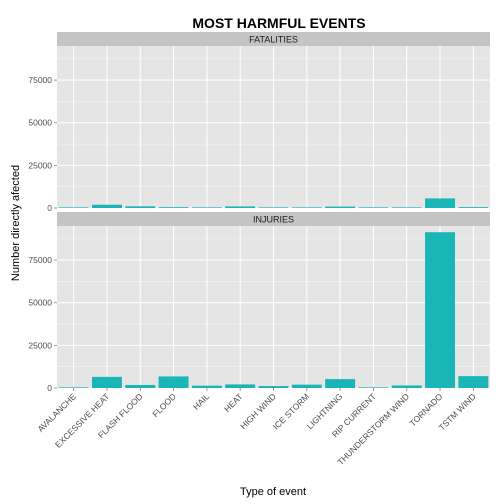 This screenshot has width=504, height=504. What do you see at coordinates (233, 402) in the screenshot?
I see `x-tick-label: HEAT` at bounding box center [233, 402].